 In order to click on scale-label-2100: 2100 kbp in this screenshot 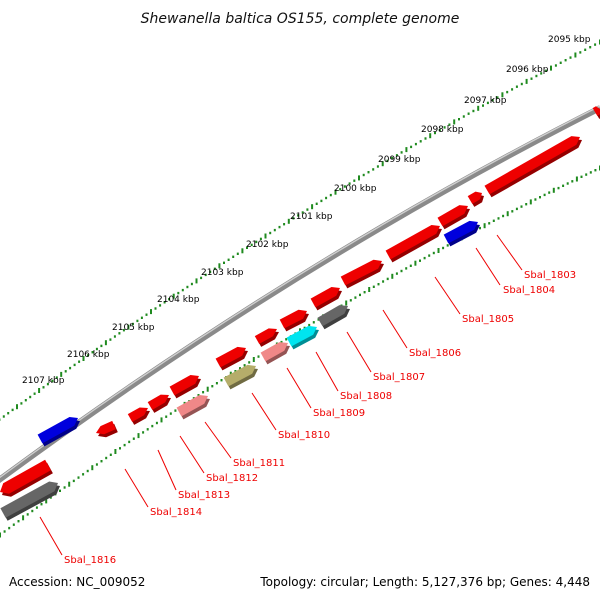, I will do `click(355, 189)`.